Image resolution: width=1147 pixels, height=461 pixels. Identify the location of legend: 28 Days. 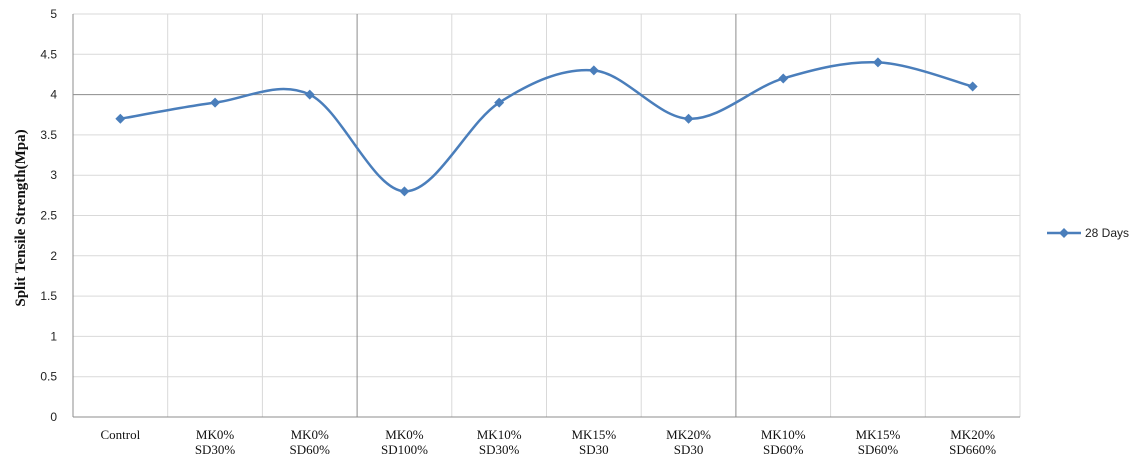
(1088, 233).